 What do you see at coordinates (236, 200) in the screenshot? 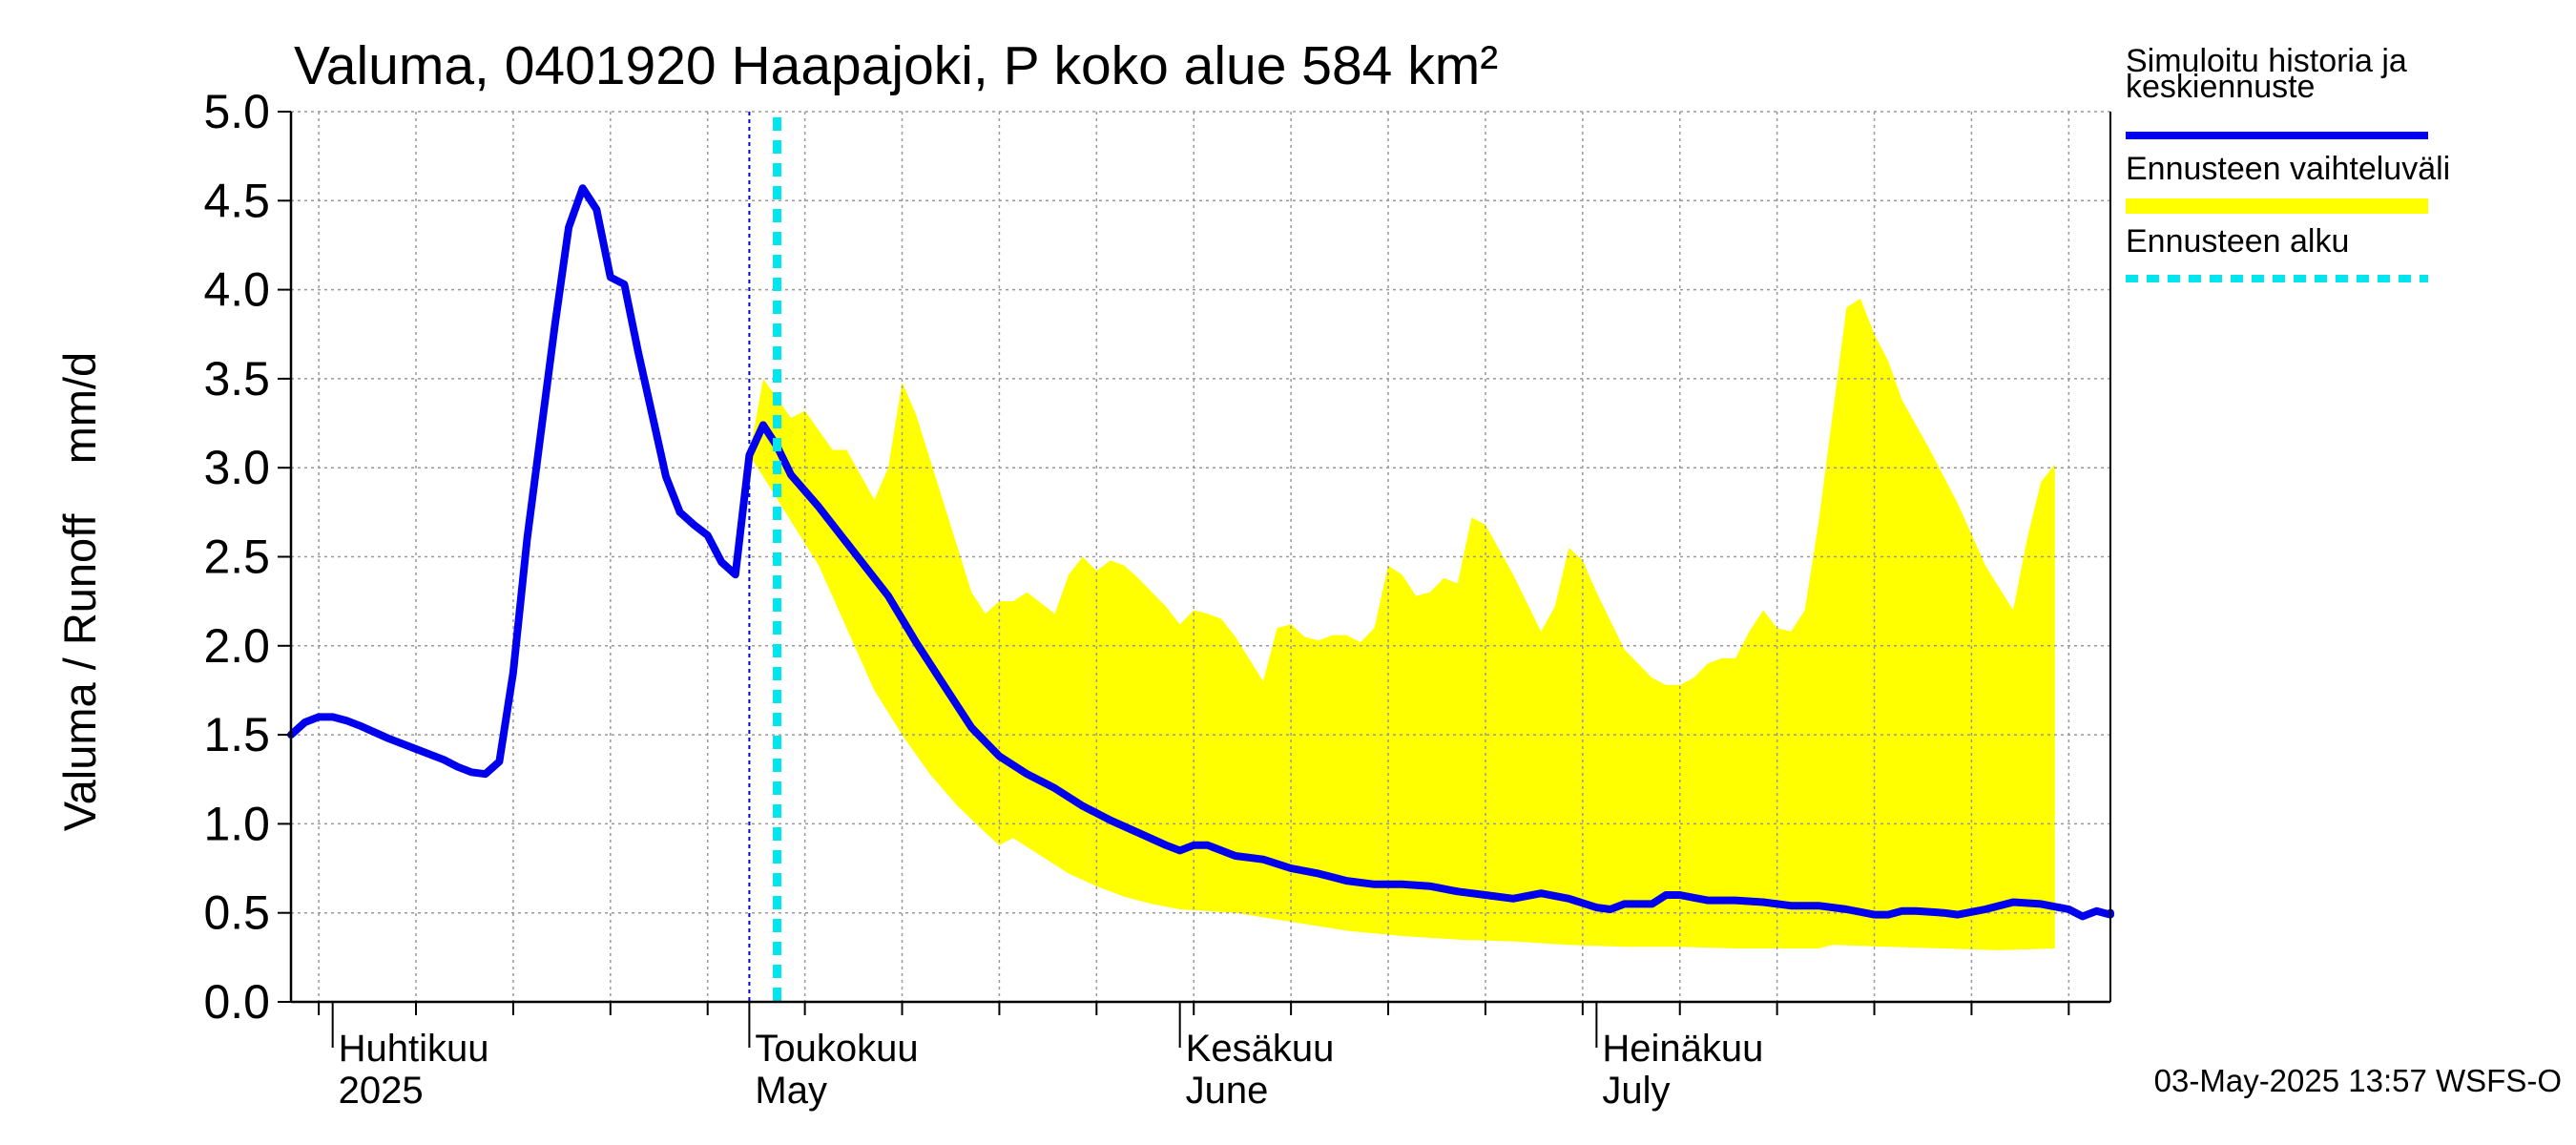
I see `y-tick-label: 4.5` at bounding box center [236, 200].